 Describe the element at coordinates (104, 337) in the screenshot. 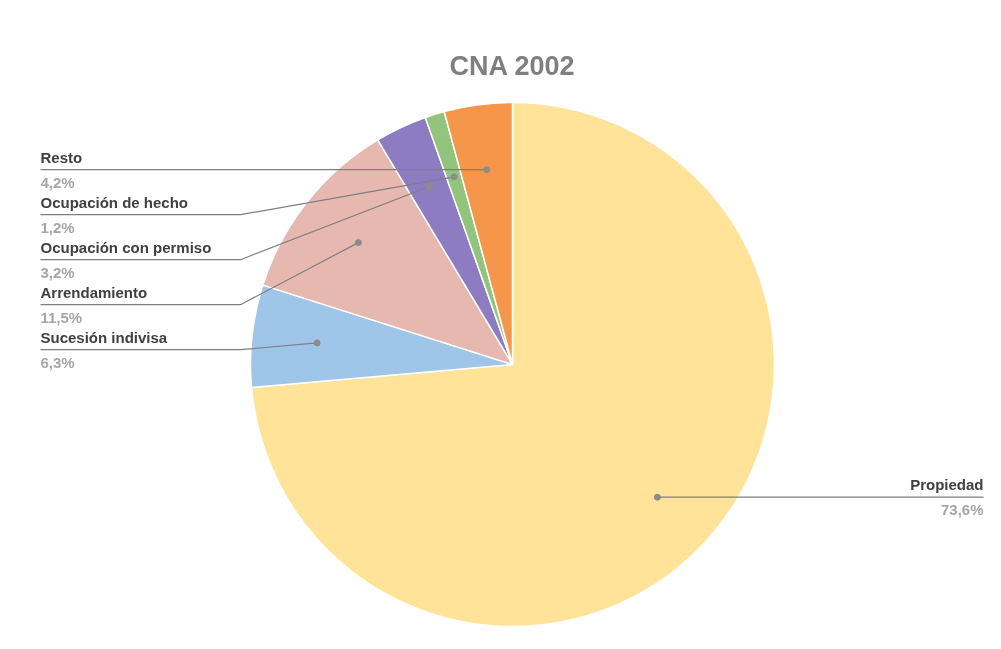

I see `slice-label: Sucesión indivisa` at that location.